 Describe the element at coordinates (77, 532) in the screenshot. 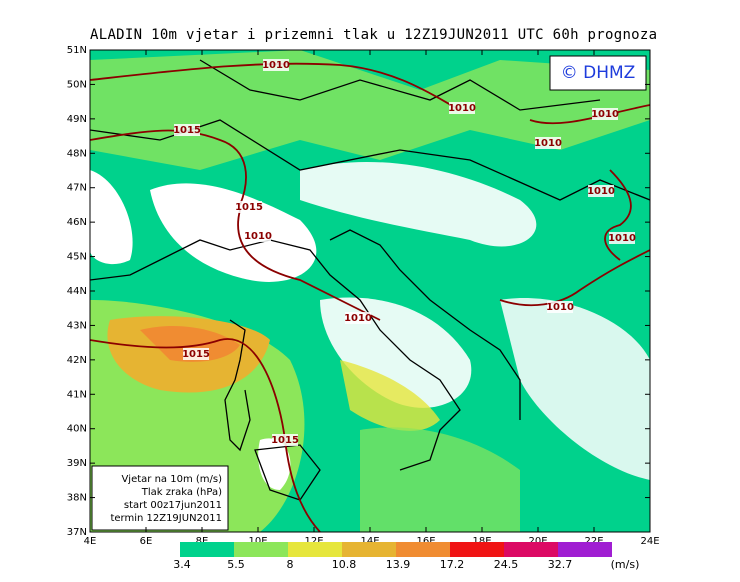

I see `lat-label: 37N` at that location.